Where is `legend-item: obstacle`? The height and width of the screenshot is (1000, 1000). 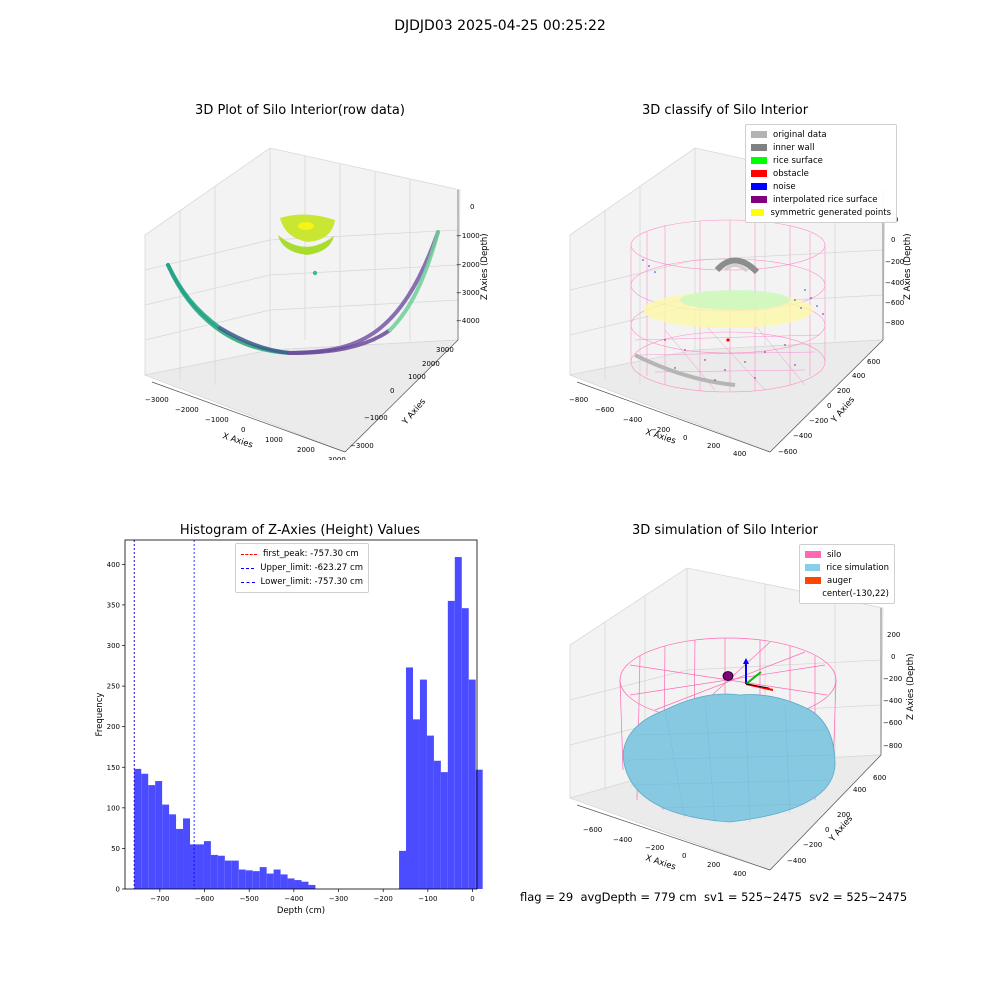
legend-item: obstacle is located at coordinates (821, 173).